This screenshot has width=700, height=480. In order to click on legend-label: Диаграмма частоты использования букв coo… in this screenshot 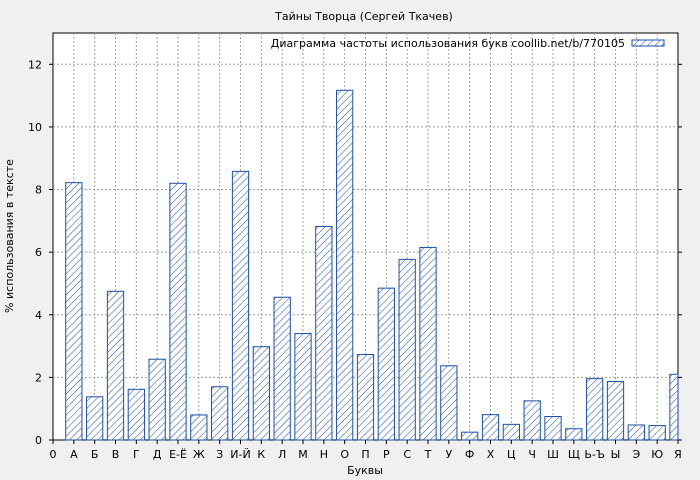, I will do `click(448, 43)`.